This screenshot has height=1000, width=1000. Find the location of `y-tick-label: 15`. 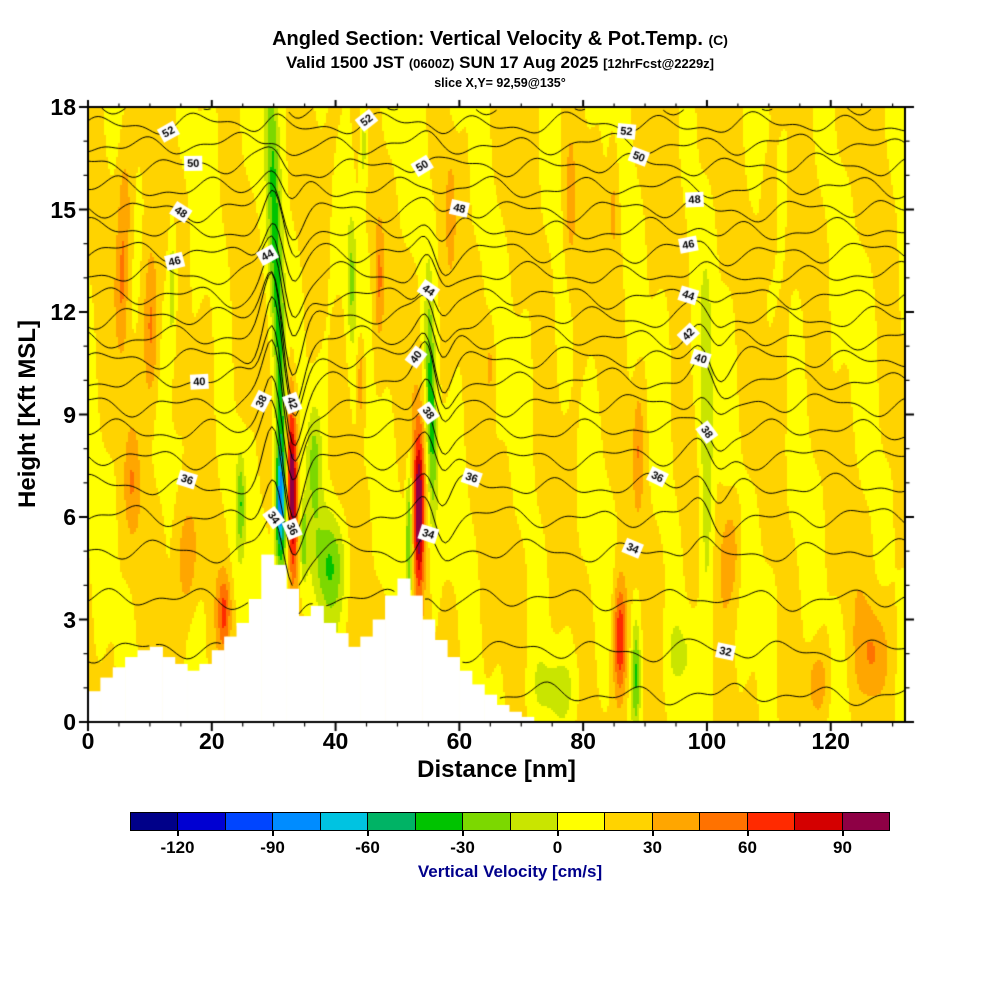

y-tick-label: 15 is located at coordinates (63, 209).